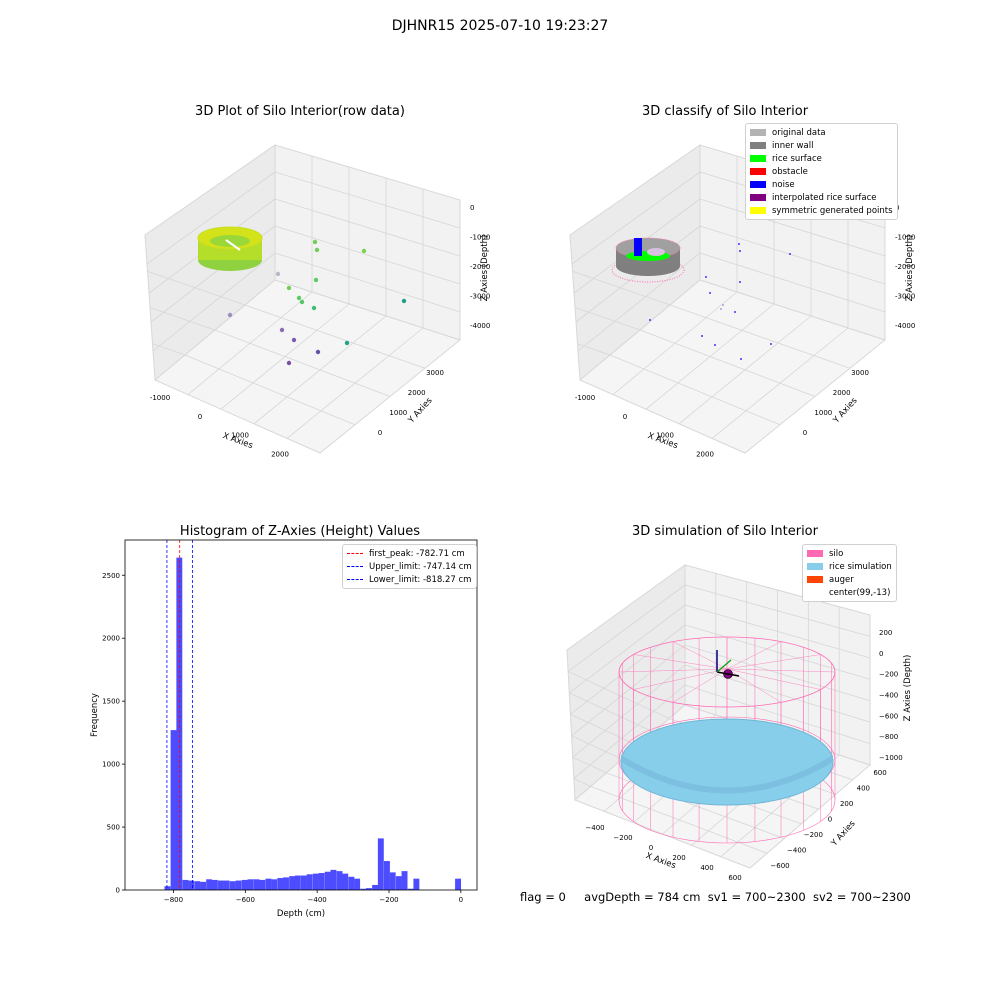 The height and width of the screenshot is (1000, 1000). What do you see at coordinates (706, 868) in the screenshot?
I see `x-tick-label: 400` at bounding box center [706, 868].